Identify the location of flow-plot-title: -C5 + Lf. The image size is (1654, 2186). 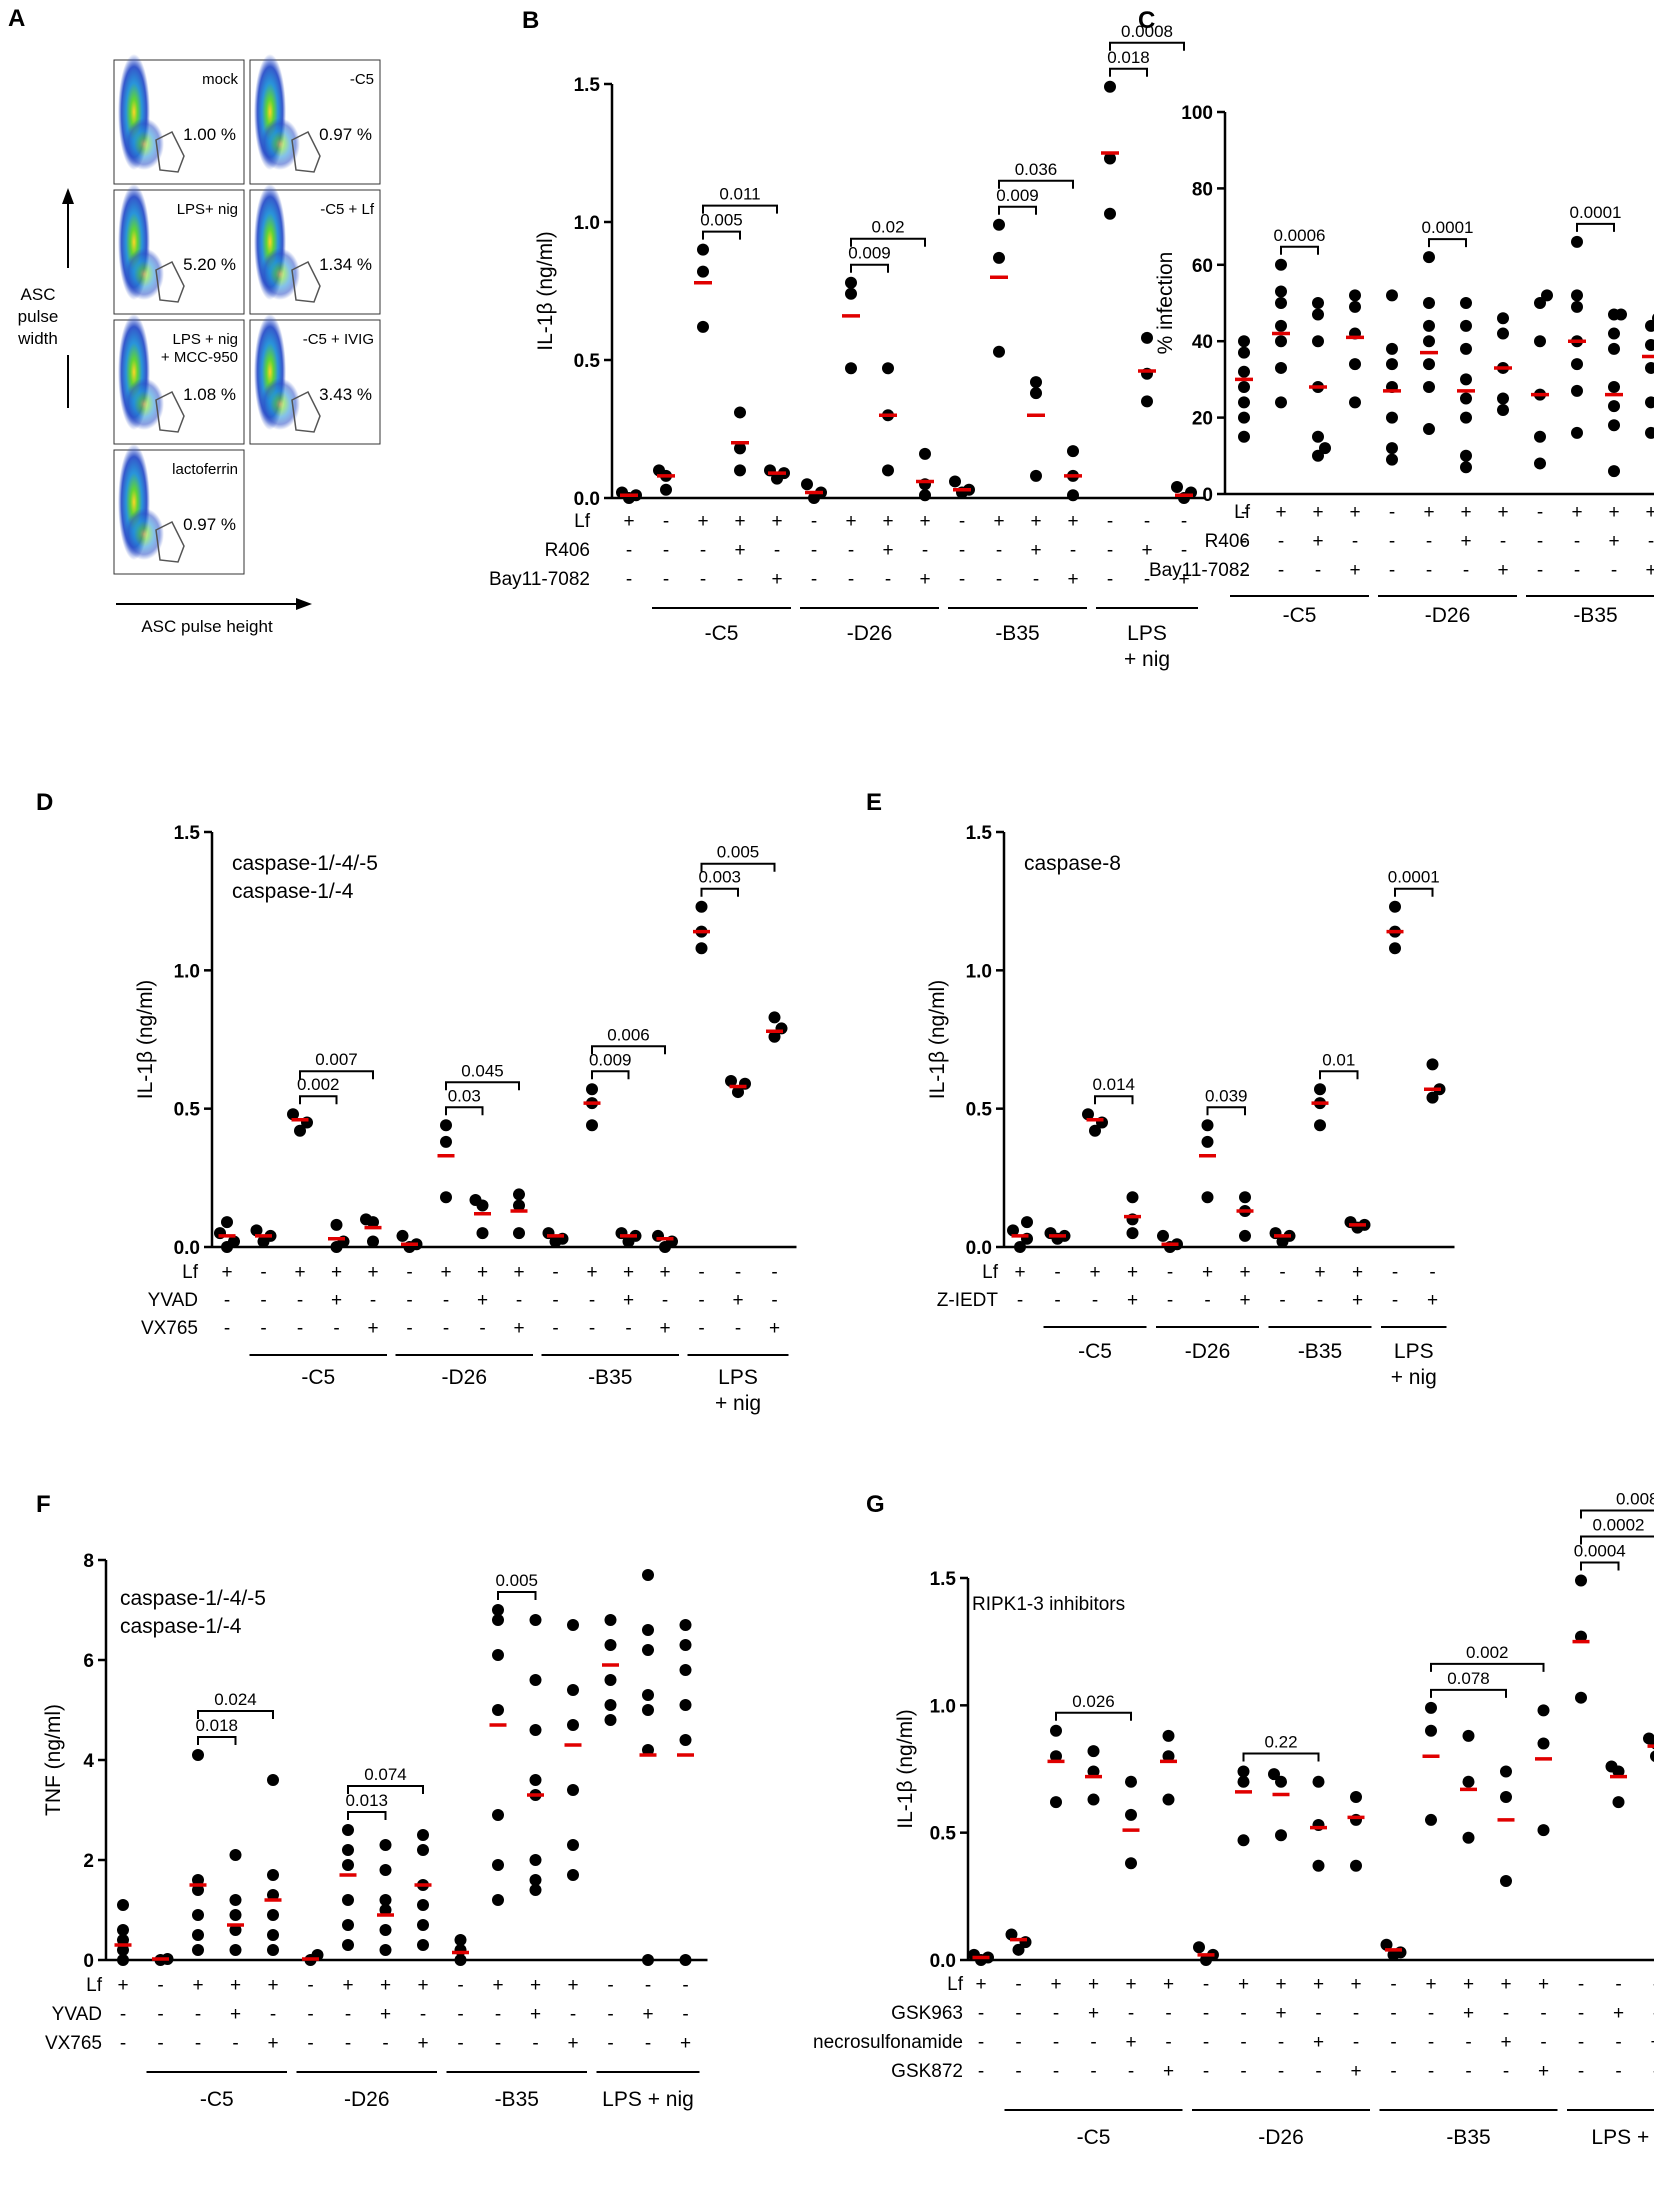
(347, 209).